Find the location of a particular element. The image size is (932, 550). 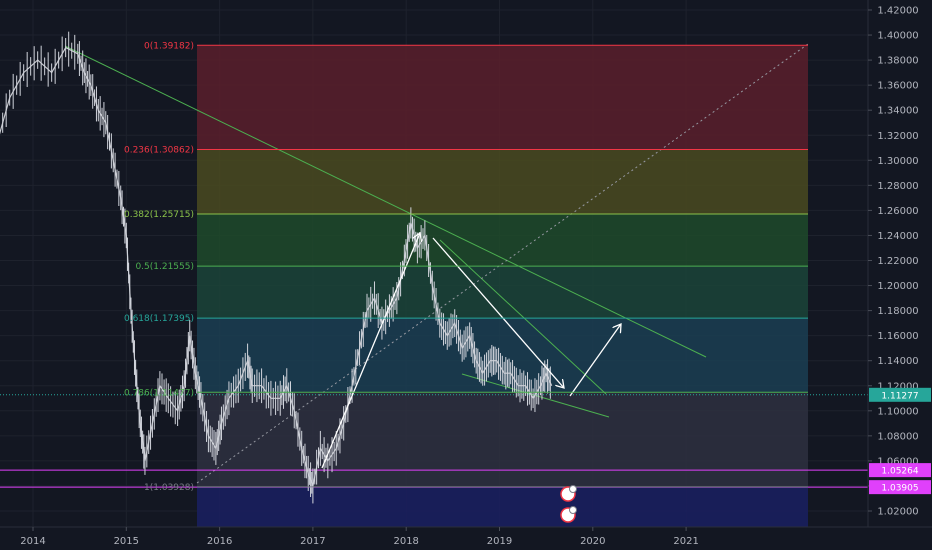

y-tick-label: 1.08000 is located at coordinates (897, 436).